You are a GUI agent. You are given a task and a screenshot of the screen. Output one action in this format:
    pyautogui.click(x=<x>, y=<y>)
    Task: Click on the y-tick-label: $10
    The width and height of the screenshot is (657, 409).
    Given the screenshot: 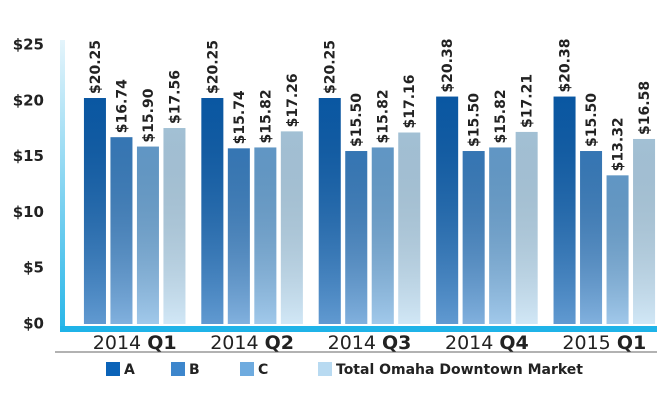 What is the action you would take?
    pyautogui.click(x=28, y=212)
    